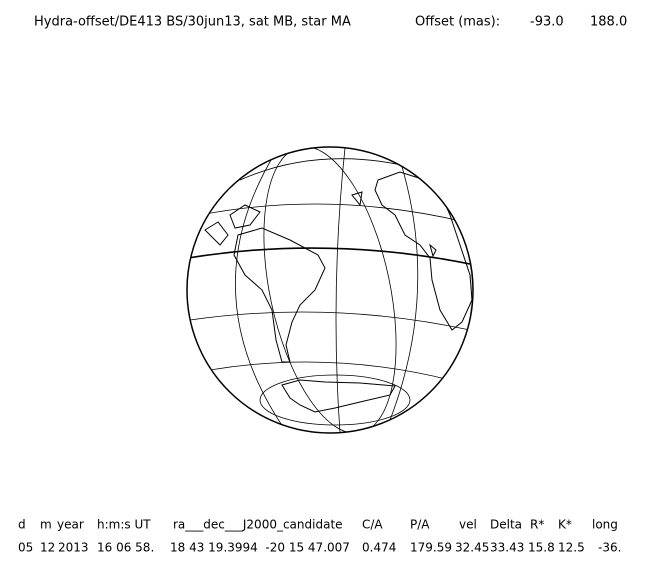 The image size is (647, 568). What do you see at coordinates (379, 548) in the screenshot?
I see `cell: 0.474` at bounding box center [379, 548].